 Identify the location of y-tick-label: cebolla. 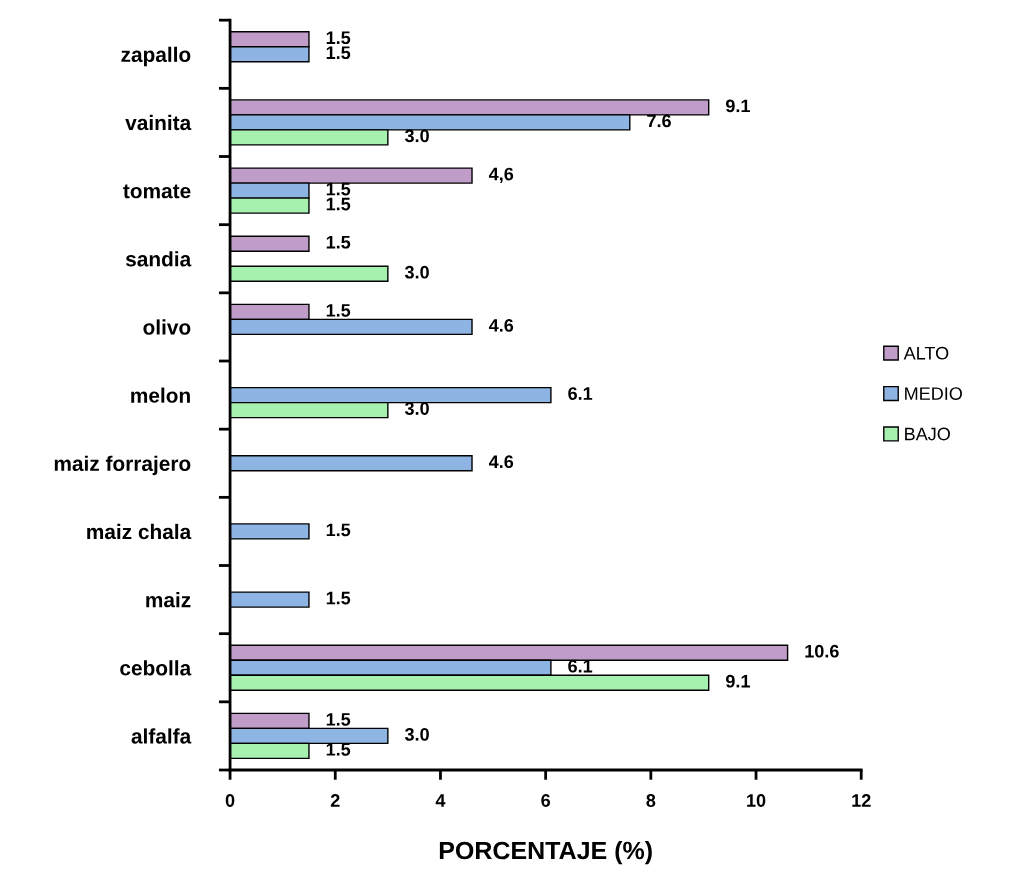
(156, 668).